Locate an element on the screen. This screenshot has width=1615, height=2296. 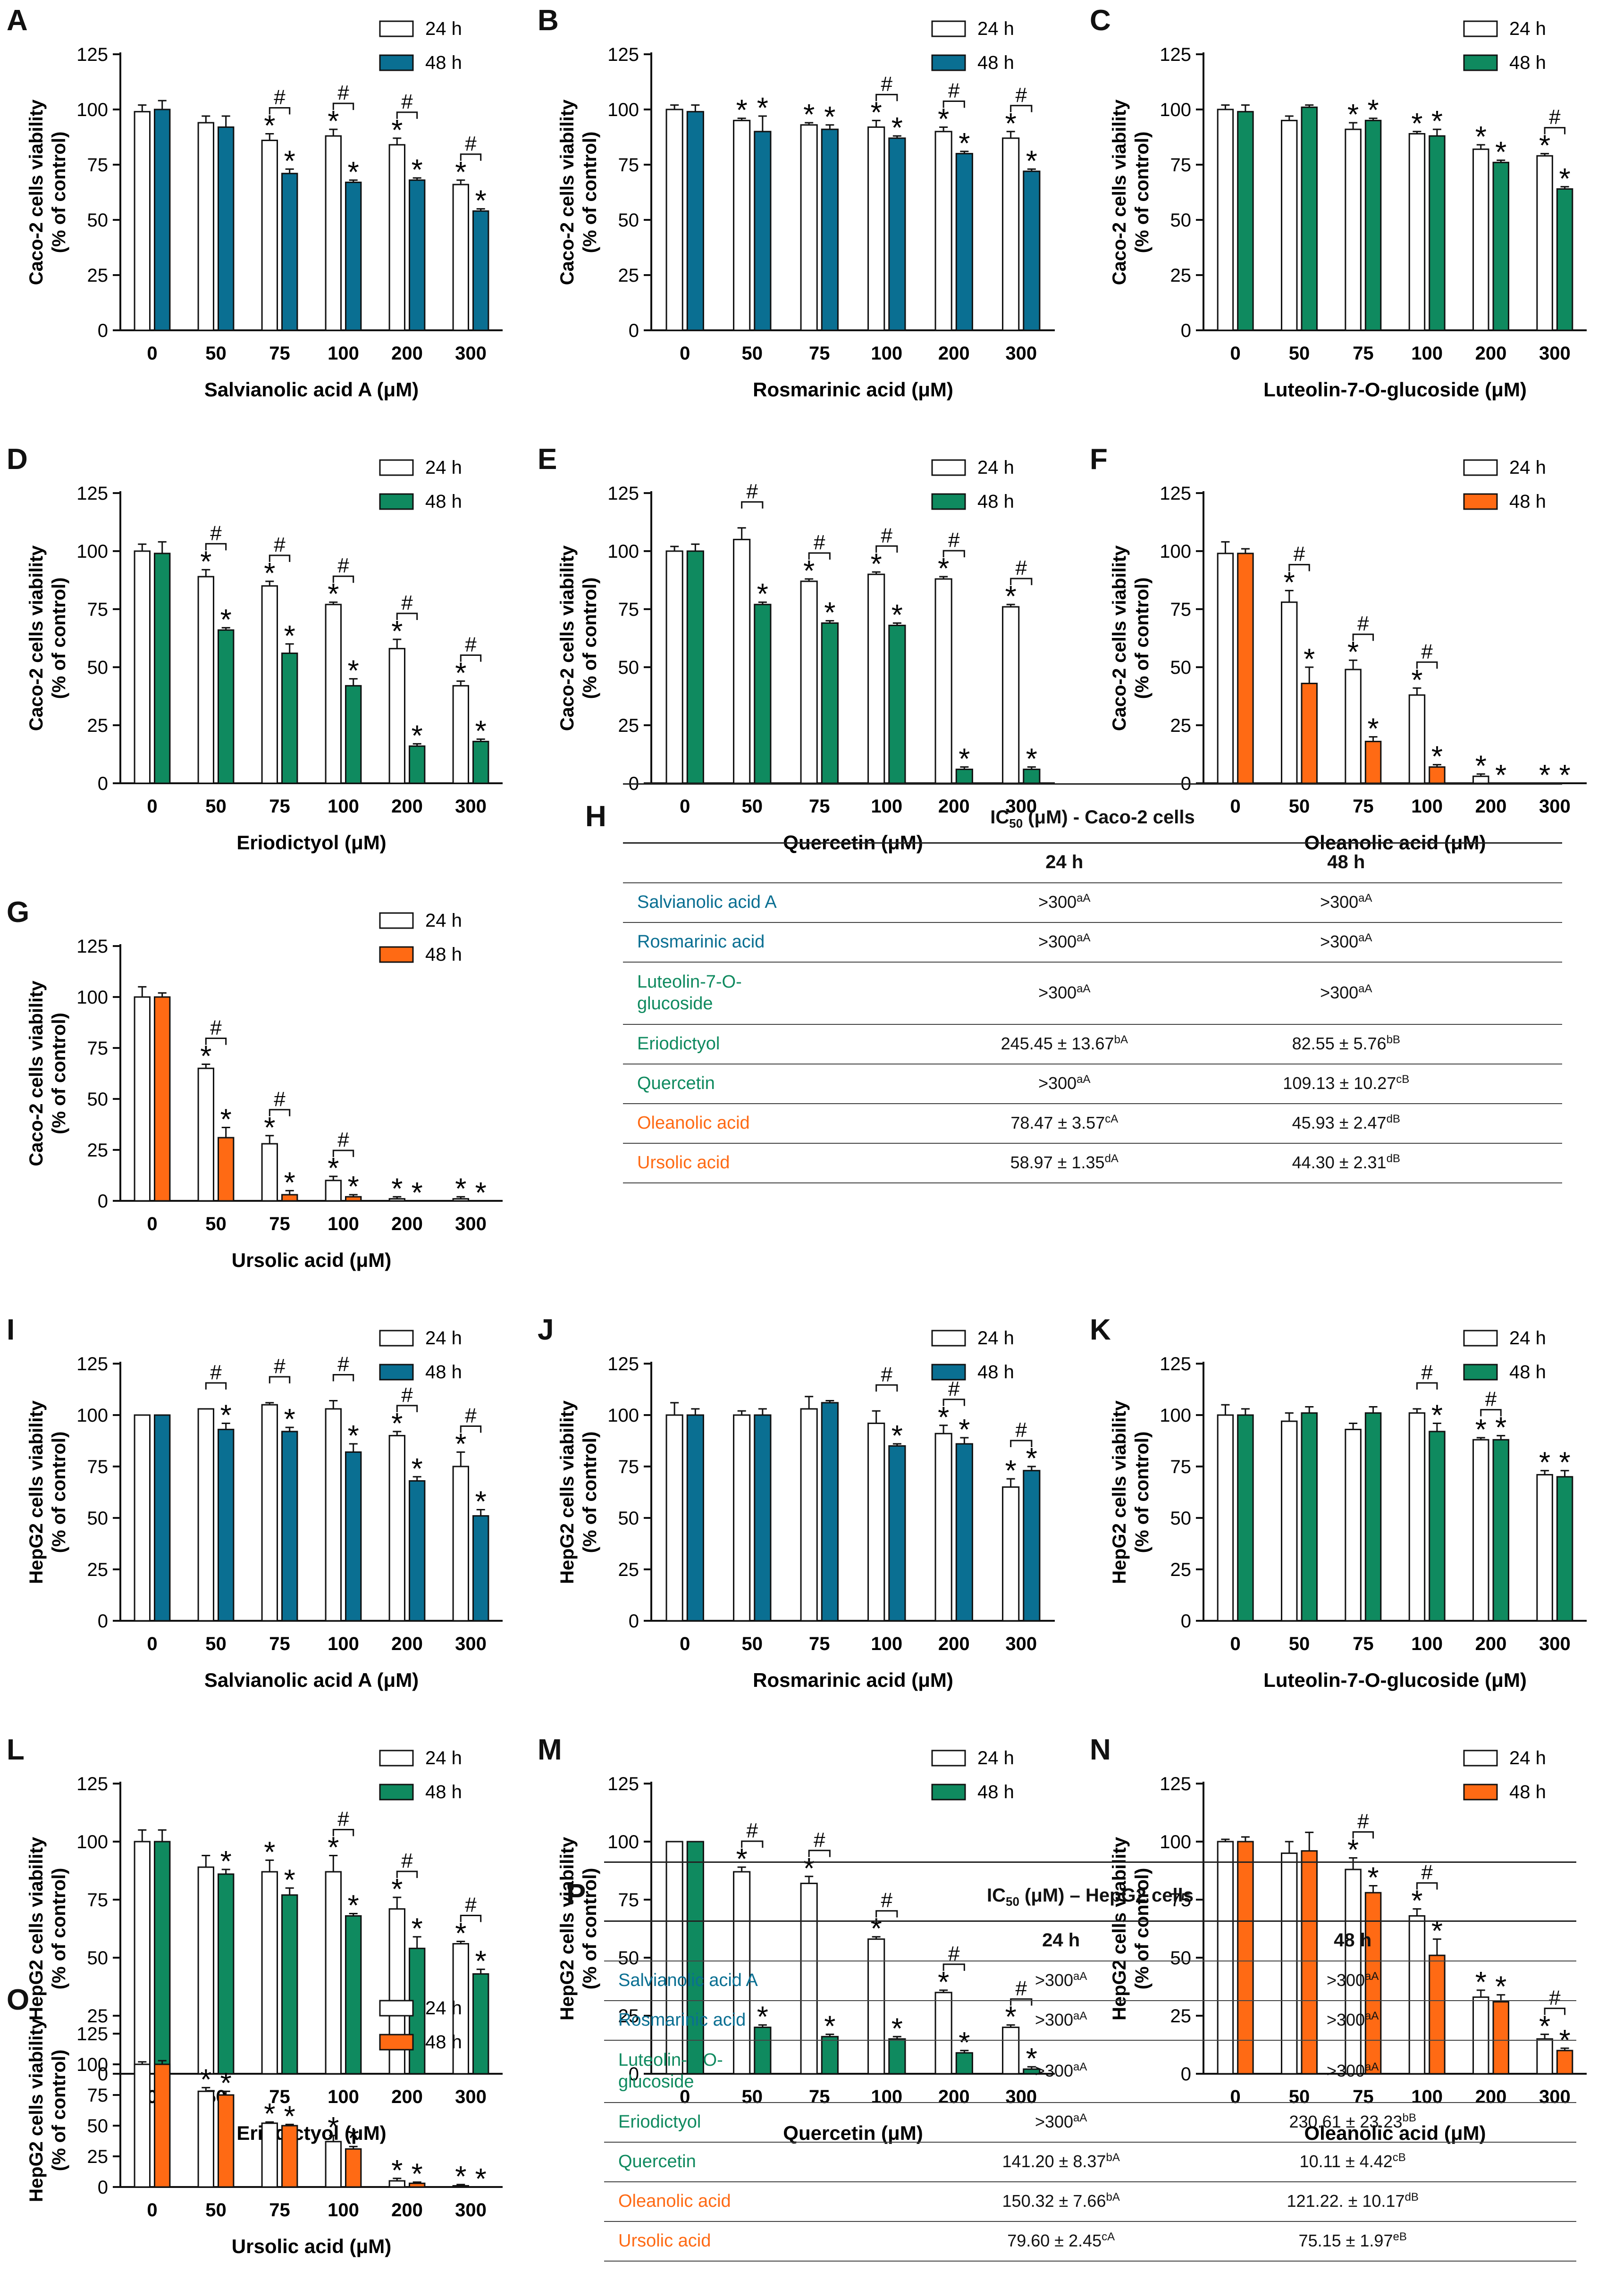
row-rule-bottom is located at coordinates (1090, 2262).